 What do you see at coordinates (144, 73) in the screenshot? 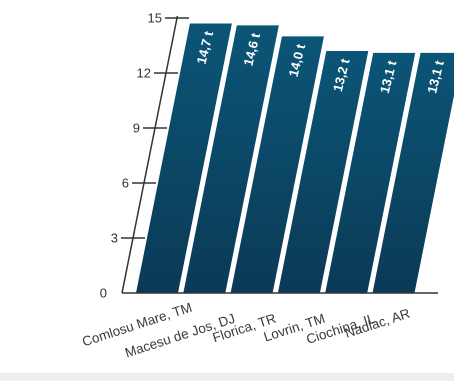
I see `y-tick-label: 12` at bounding box center [144, 73].